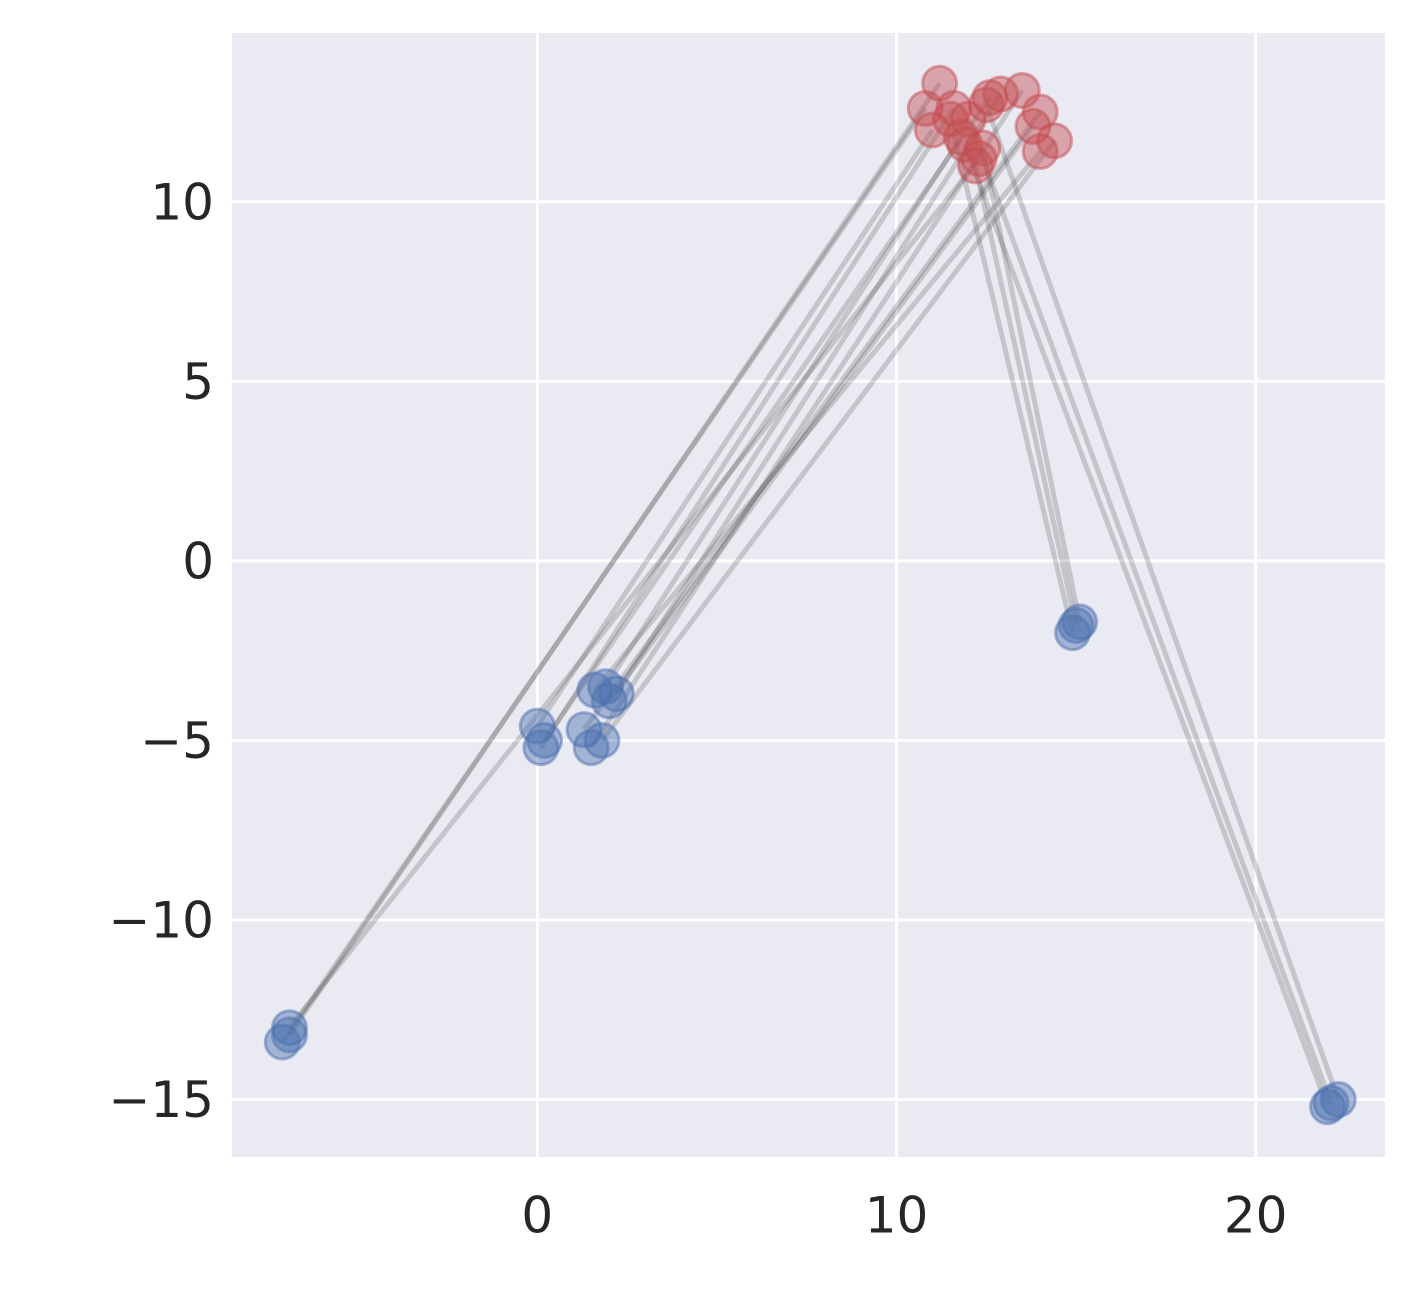 The width and height of the screenshot is (1419, 1311). I want to click on y-tick-label: 10, so click(182, 202).